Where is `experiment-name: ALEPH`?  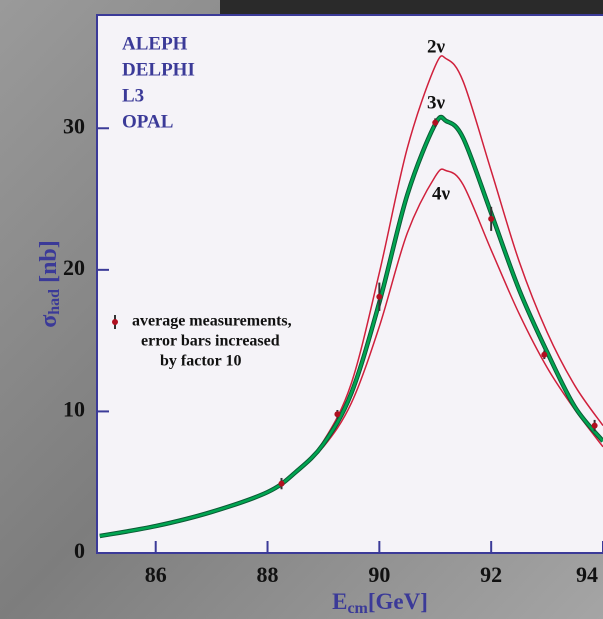
experiment-name: ALEPH is located at coordinates (155, 43).